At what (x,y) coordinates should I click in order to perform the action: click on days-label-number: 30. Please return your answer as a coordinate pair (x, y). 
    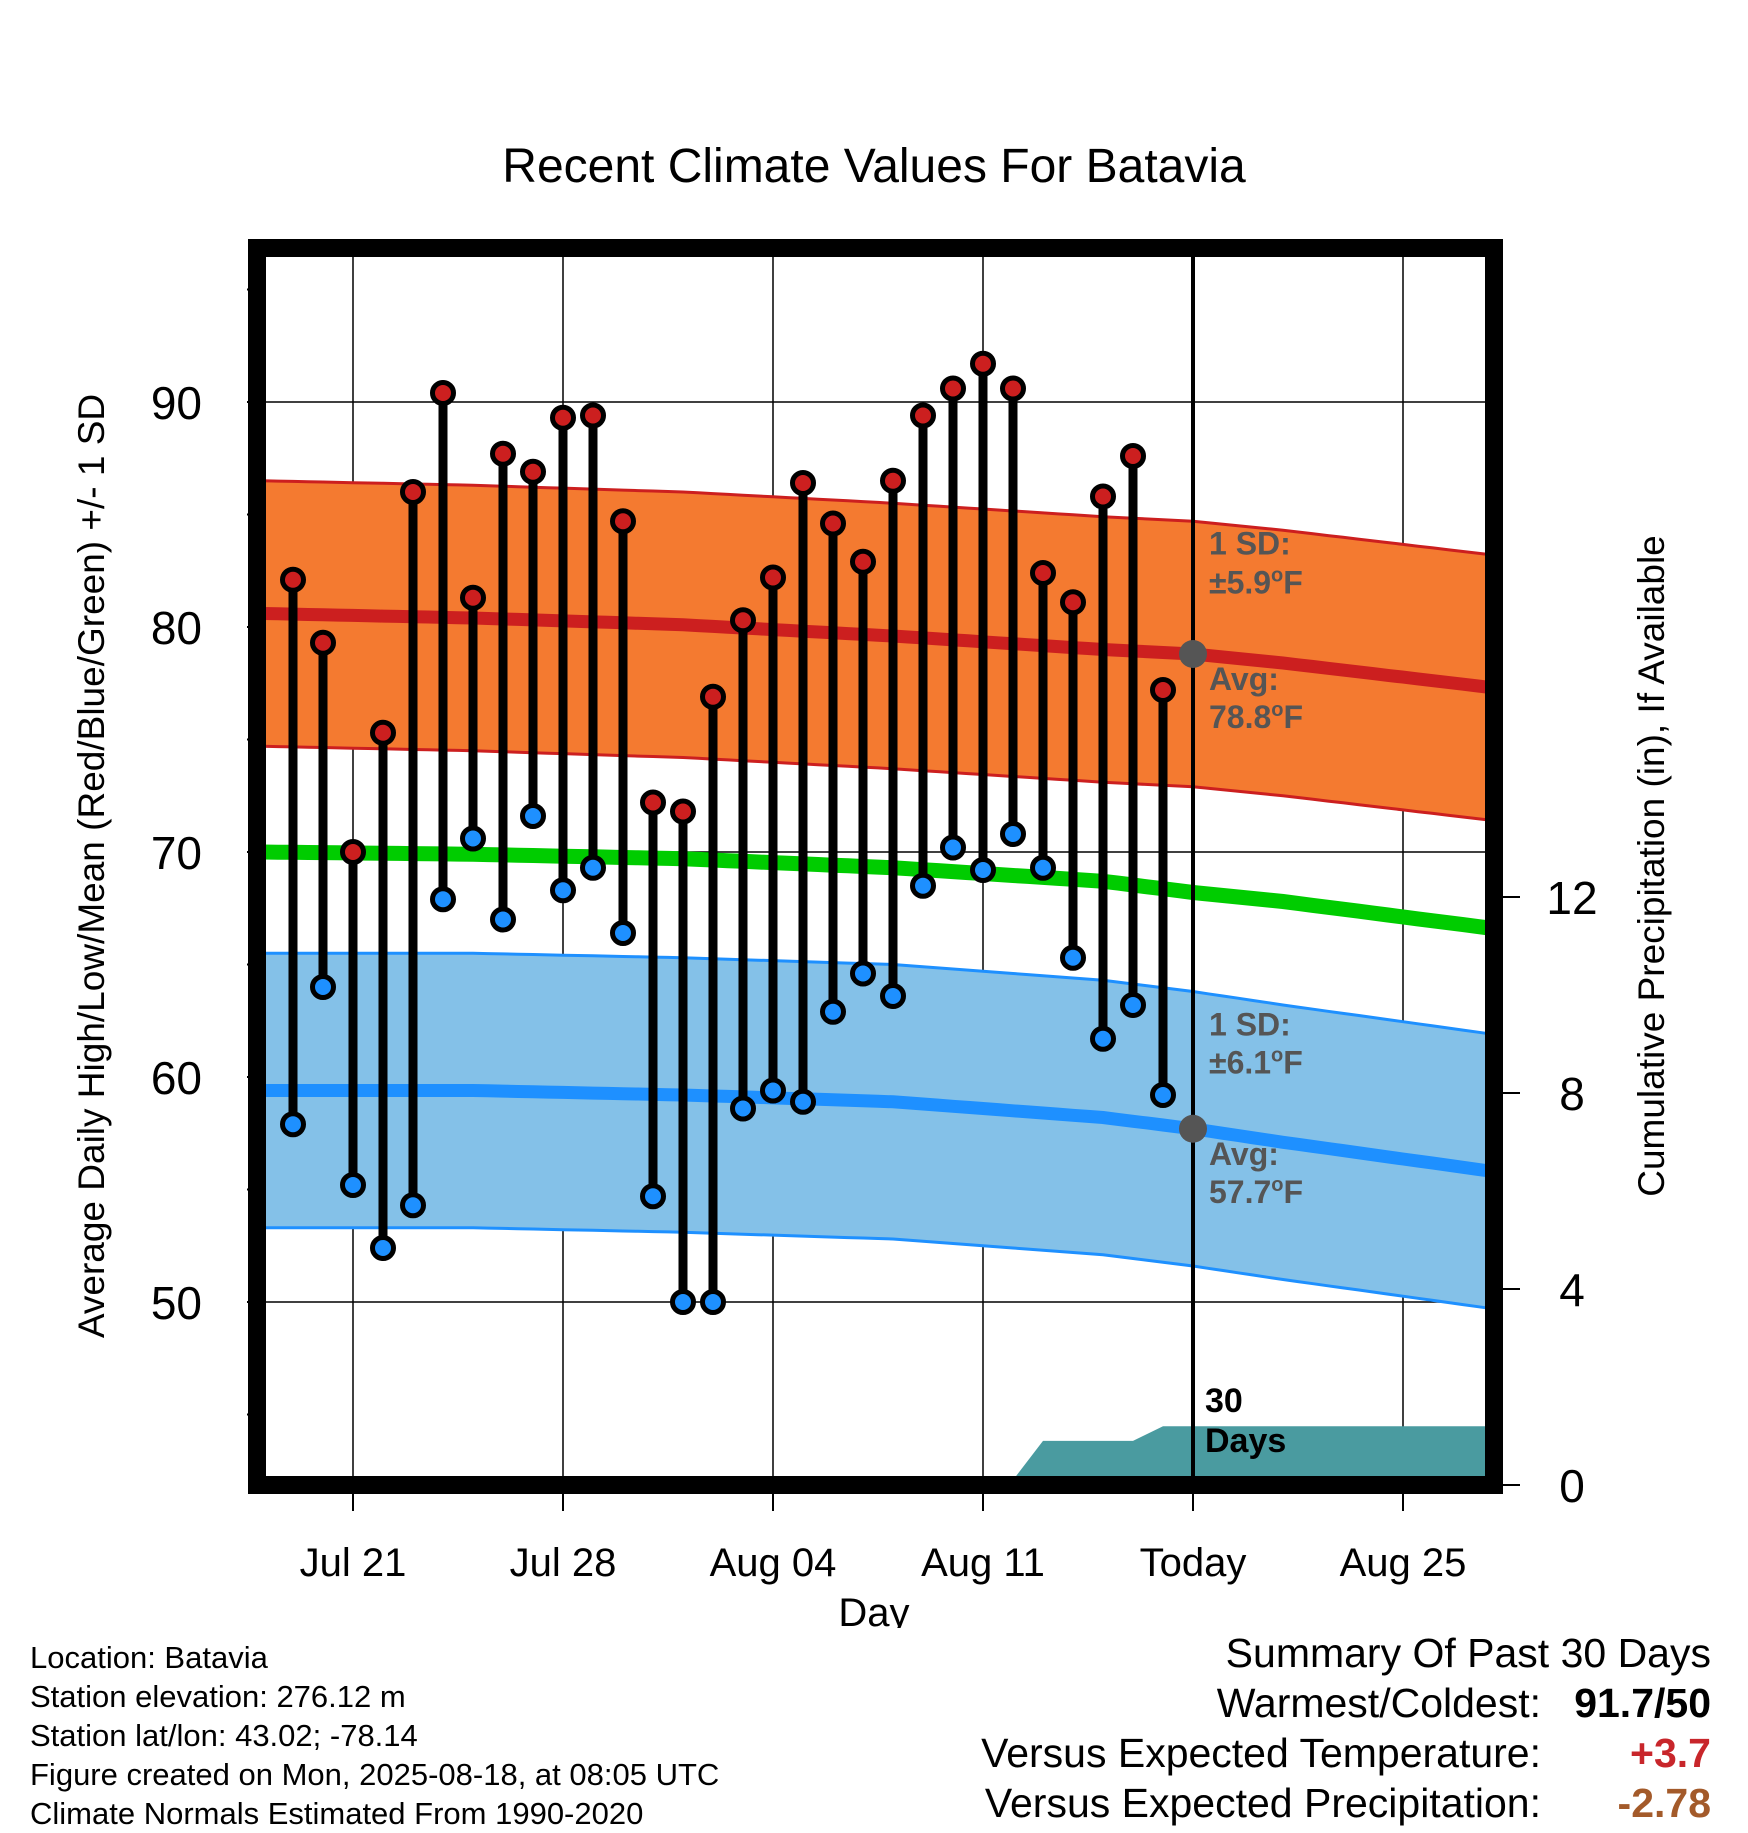
    Looking at the image, I should click on (1224, 1401).